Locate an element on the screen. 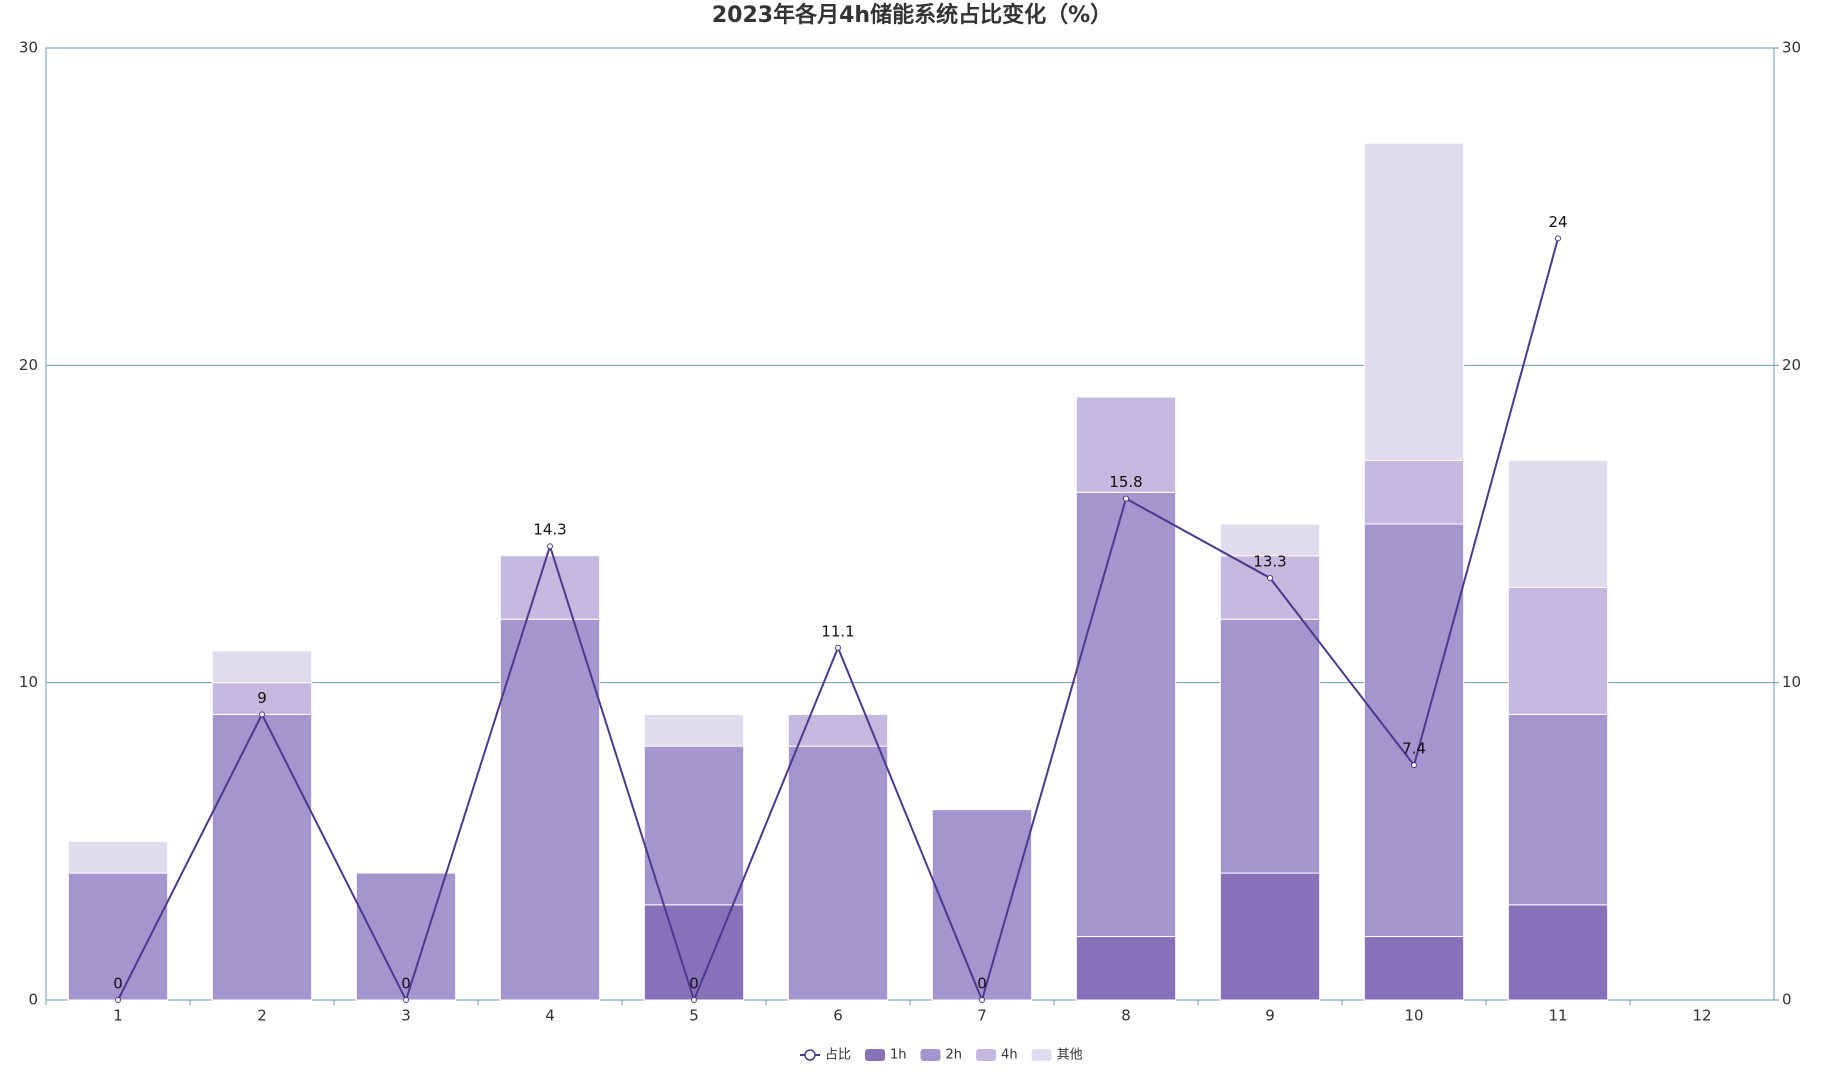 This screenshot has height=1080, width=1825. y2-tick-label: 0 is located at coordinates (1787, 1000).